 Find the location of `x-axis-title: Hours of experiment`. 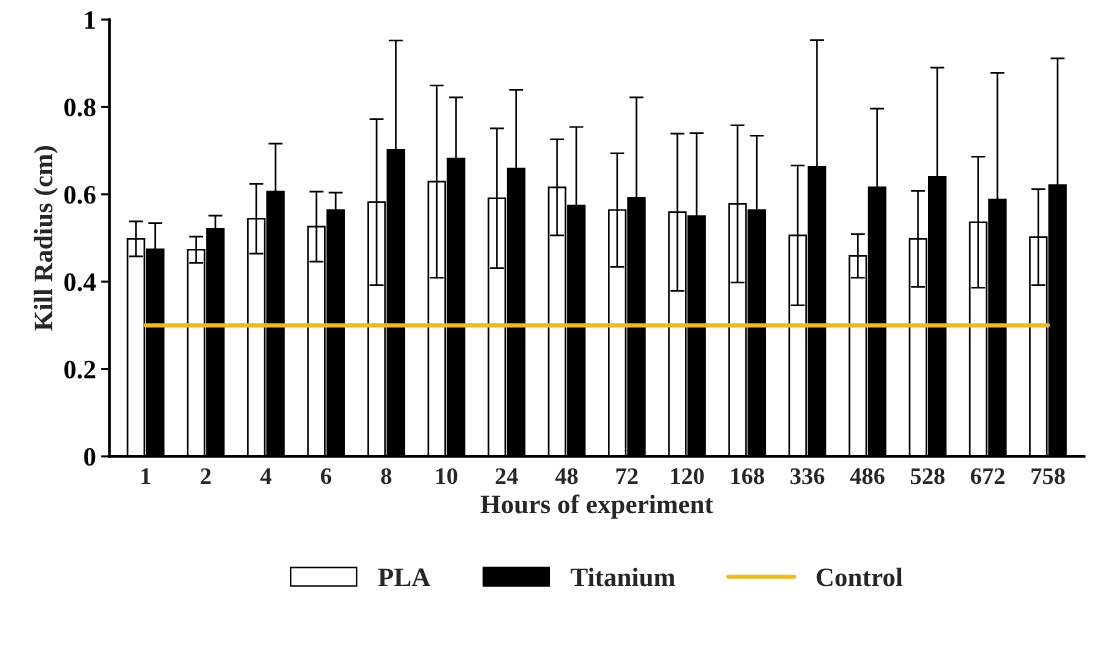

x-axis-title: Hours of experiment is located at coordinates (597, 506).